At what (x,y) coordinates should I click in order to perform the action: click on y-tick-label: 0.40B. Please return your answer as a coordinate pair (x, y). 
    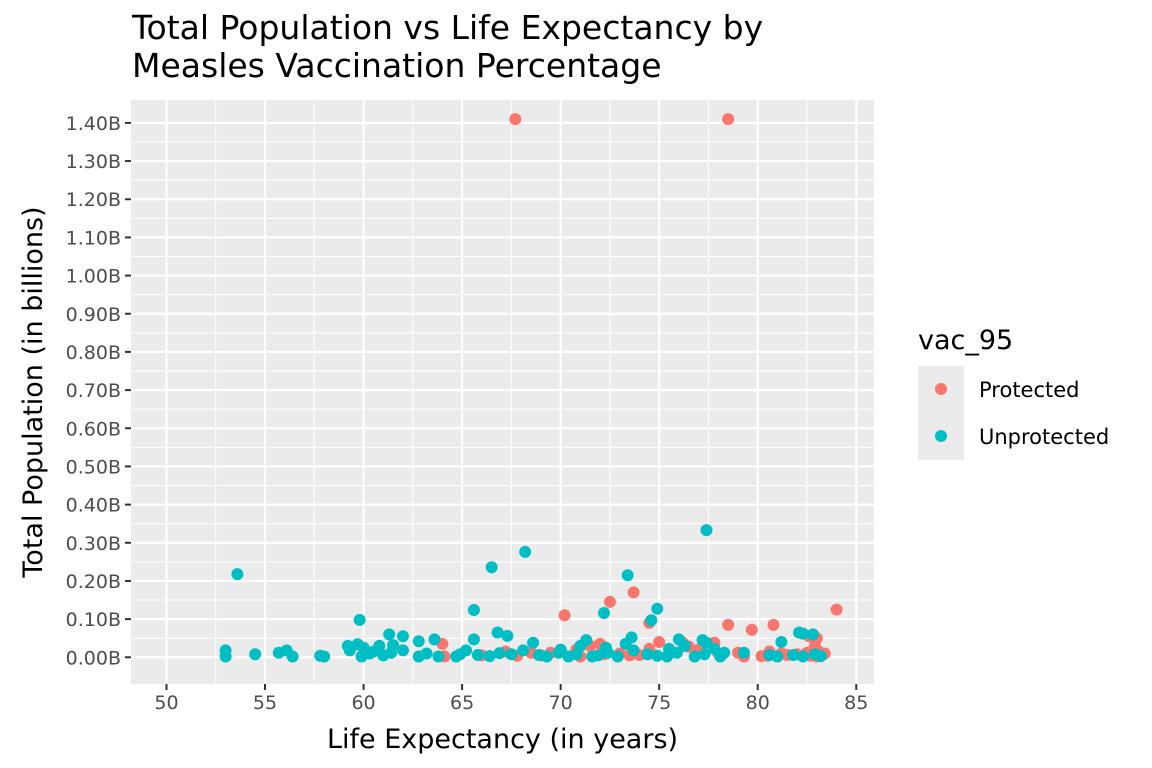
    Looking at the image, I should click on (93, 506).